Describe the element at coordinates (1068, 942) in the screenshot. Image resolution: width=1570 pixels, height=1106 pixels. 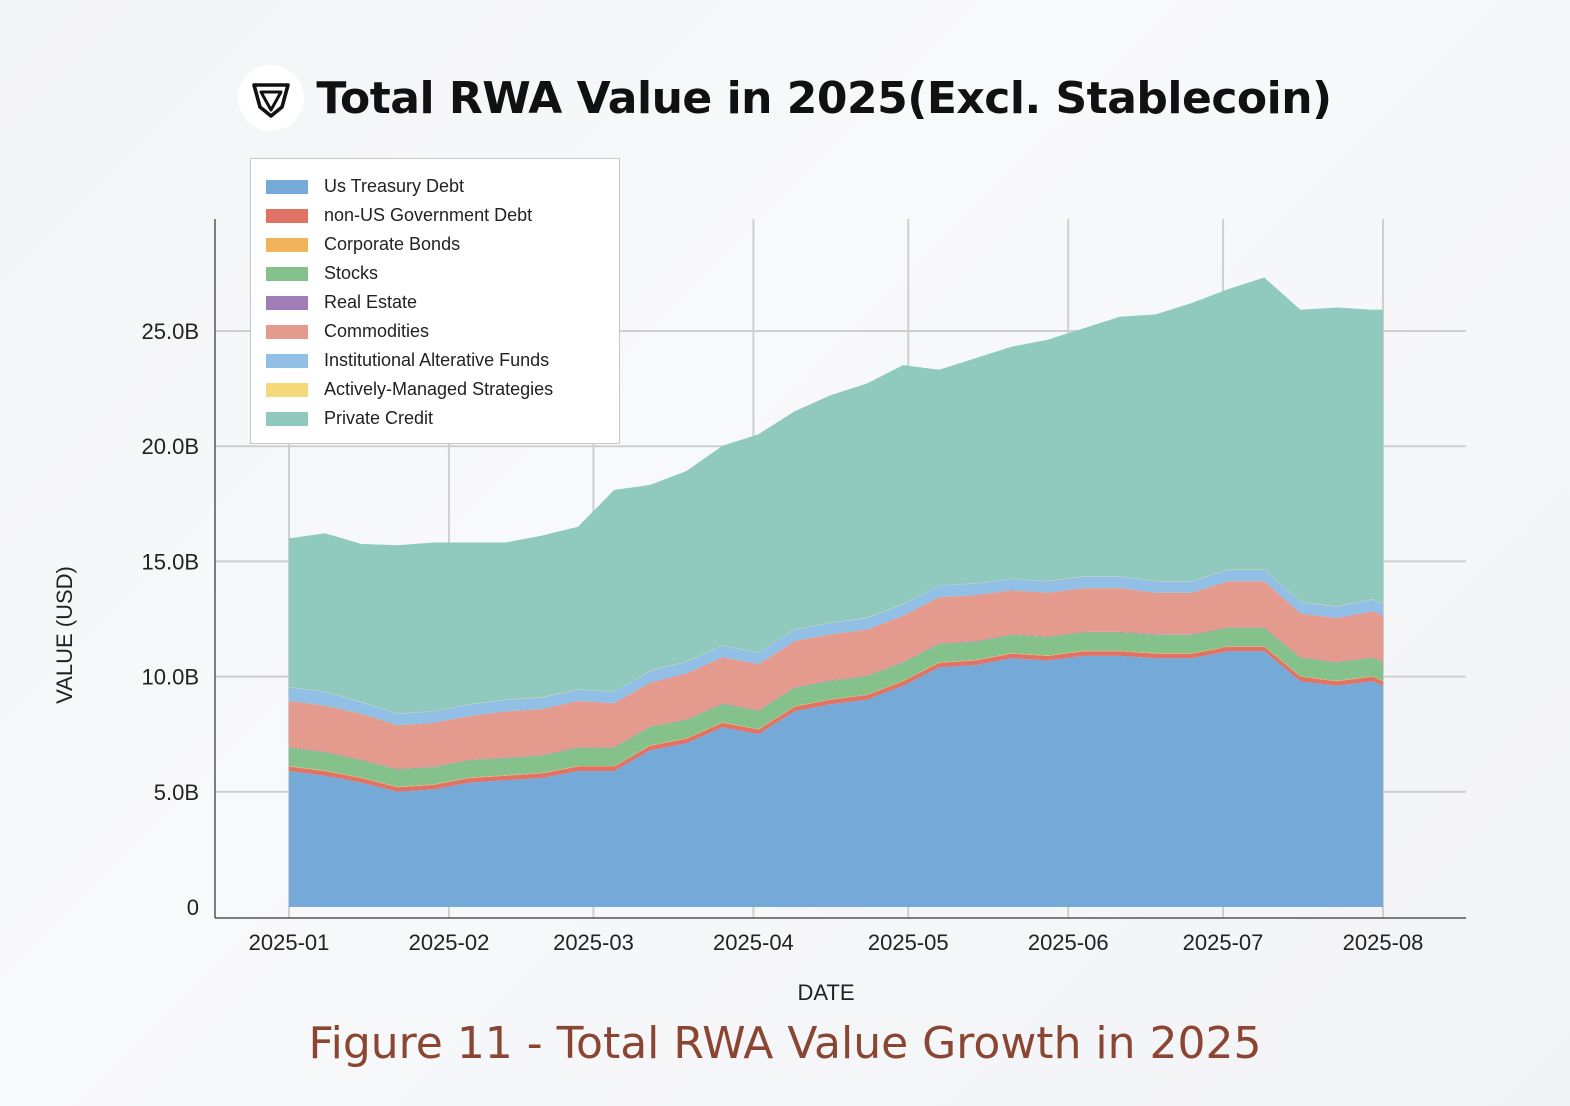
I see `x-tick-label: 2025-06` at that location.